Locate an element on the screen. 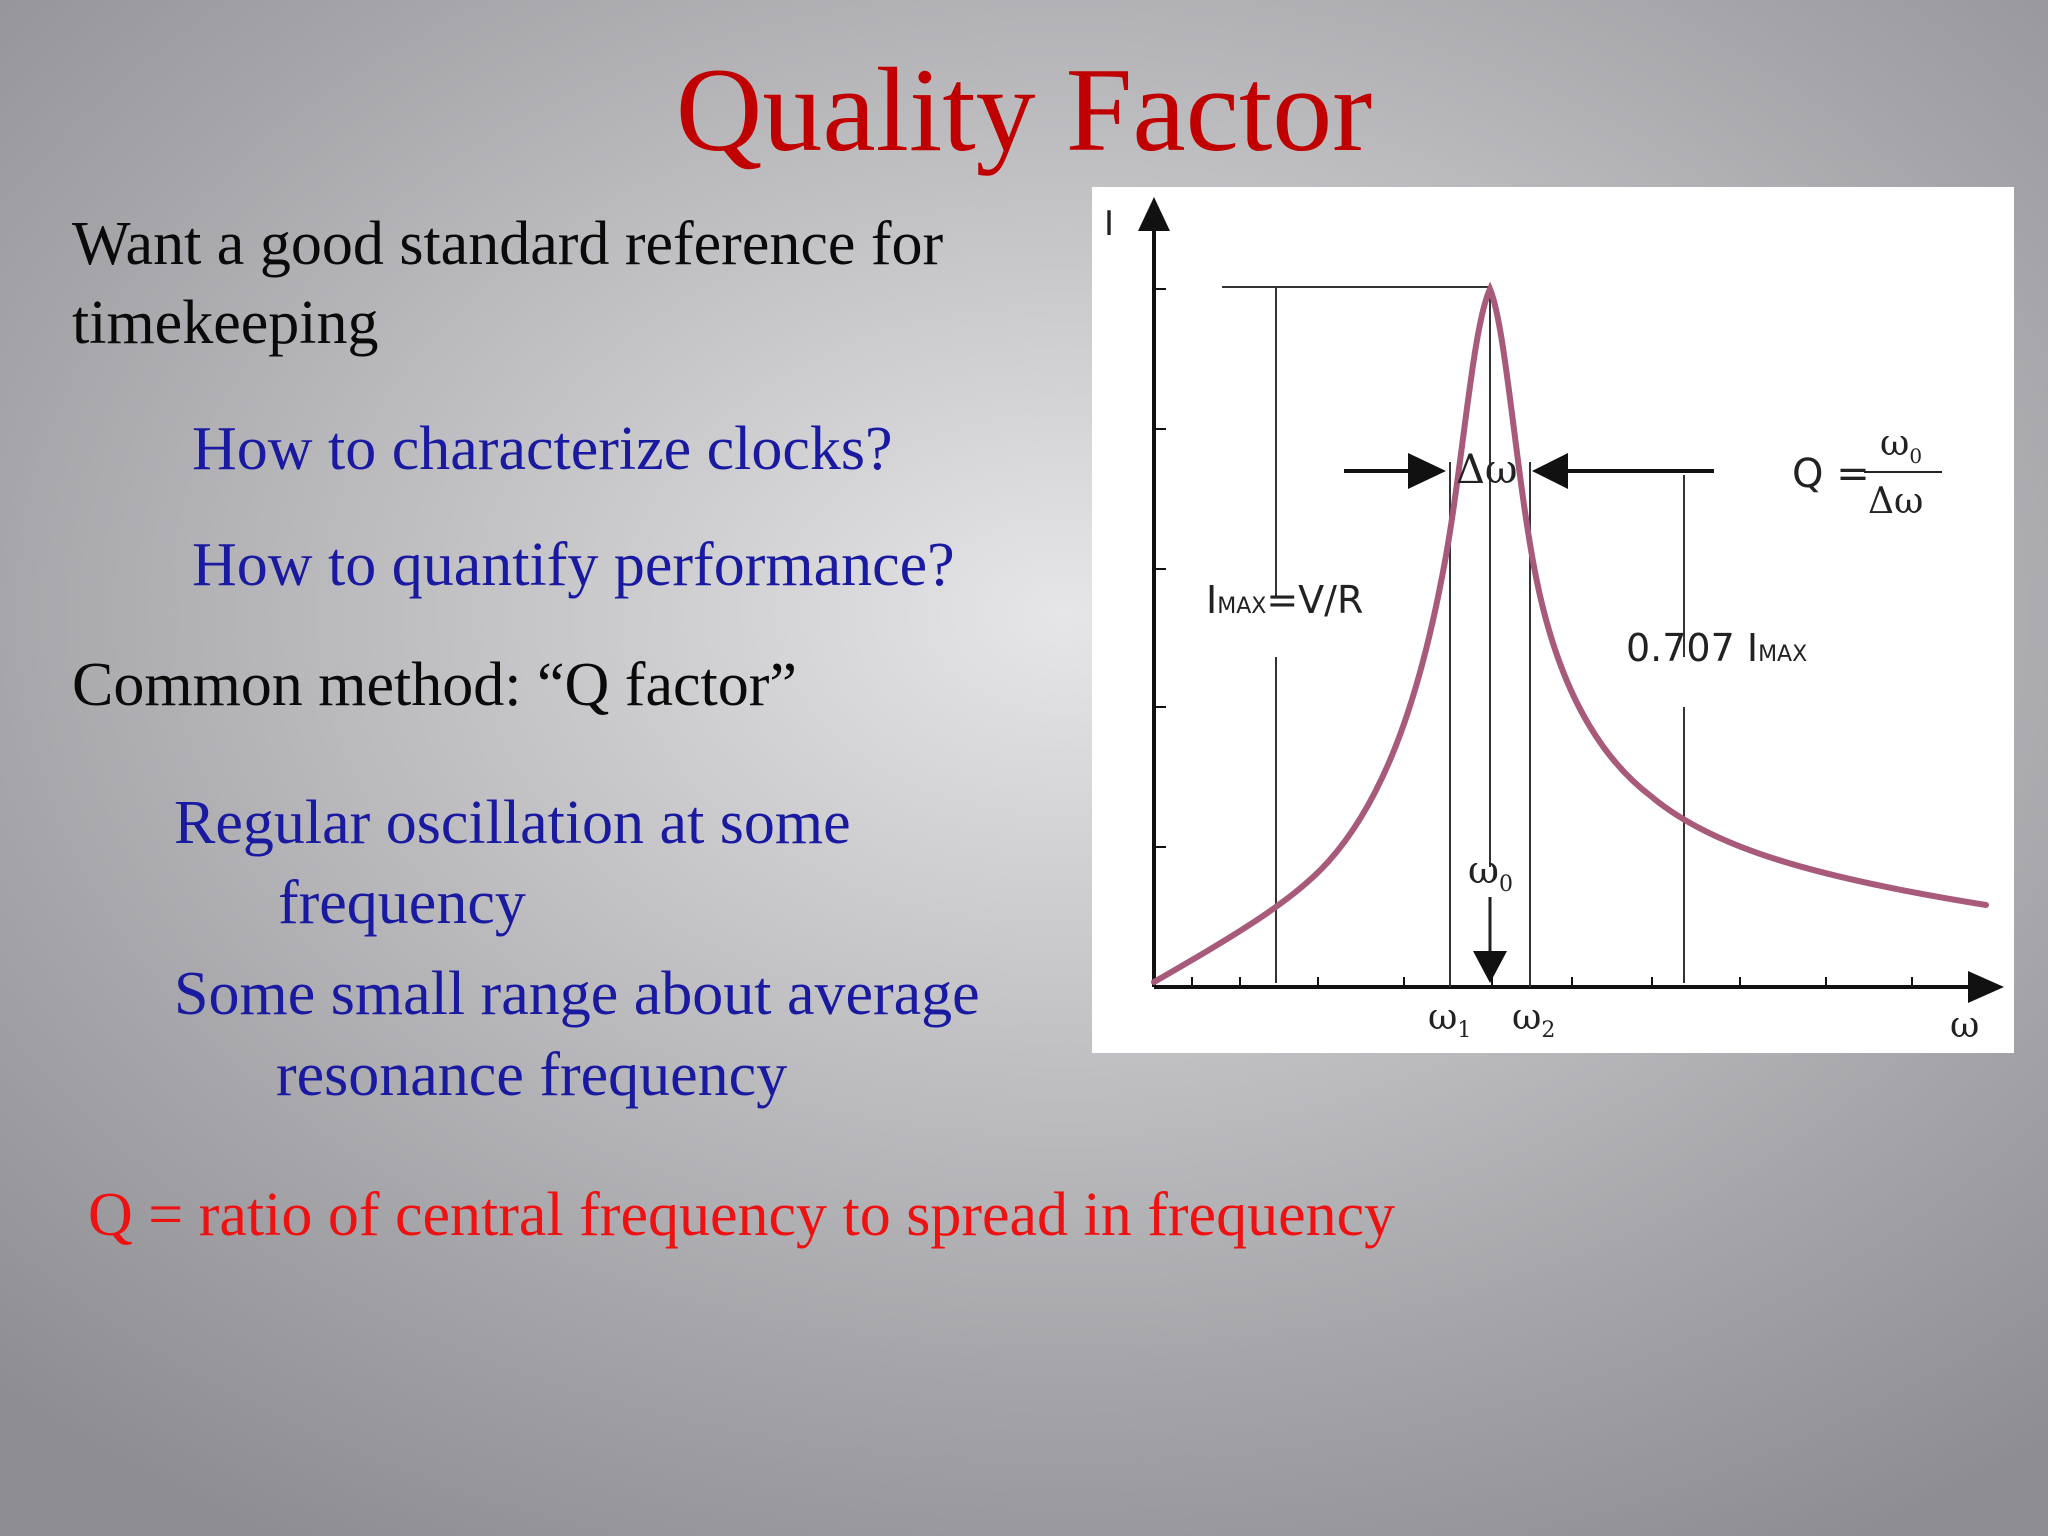 This screenshot has height=1536, width=2048. half-power-label: 0.707 IMAX is located at coordinates (1716, 648).